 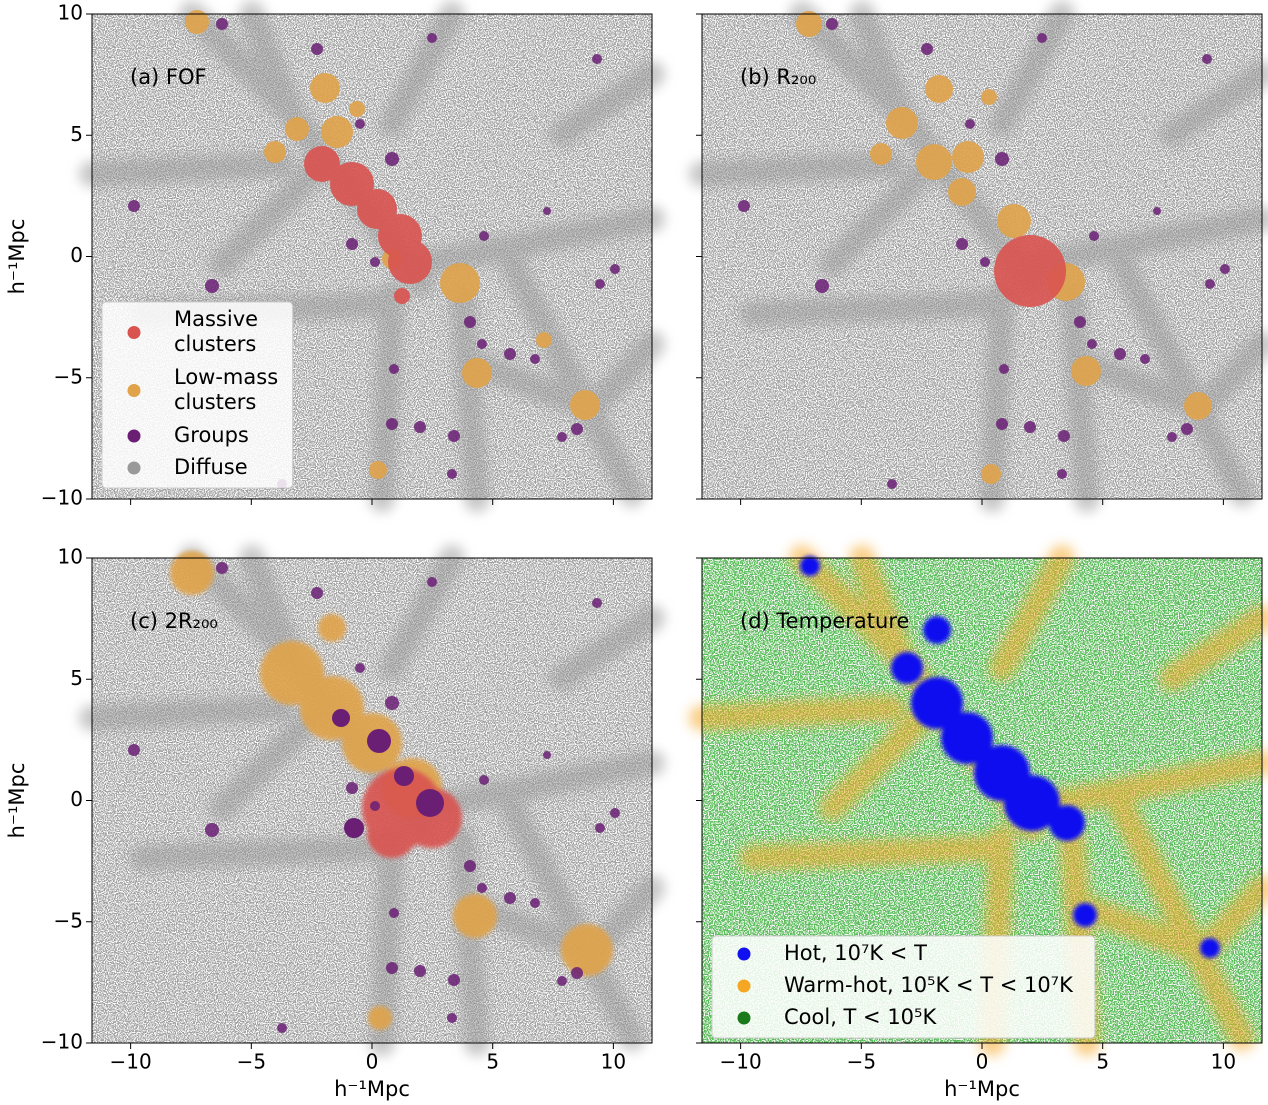 I want to click on panel-label: (a) FOF, so click(x=168, y=77).